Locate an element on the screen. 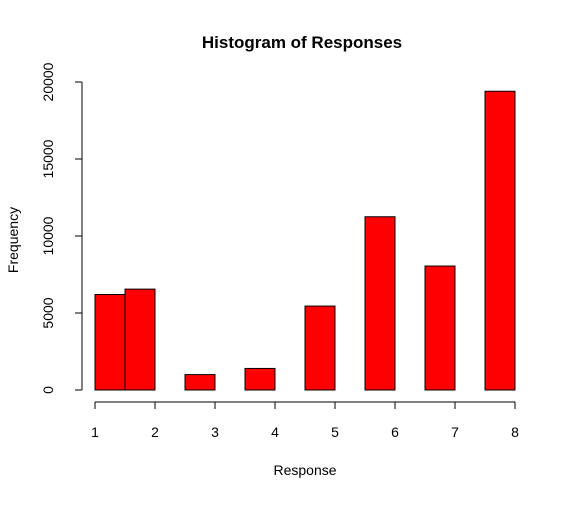 The height and width of the screenshot is (505, 573). y-tick-label: 10000 is located at coordinates (48, 235).